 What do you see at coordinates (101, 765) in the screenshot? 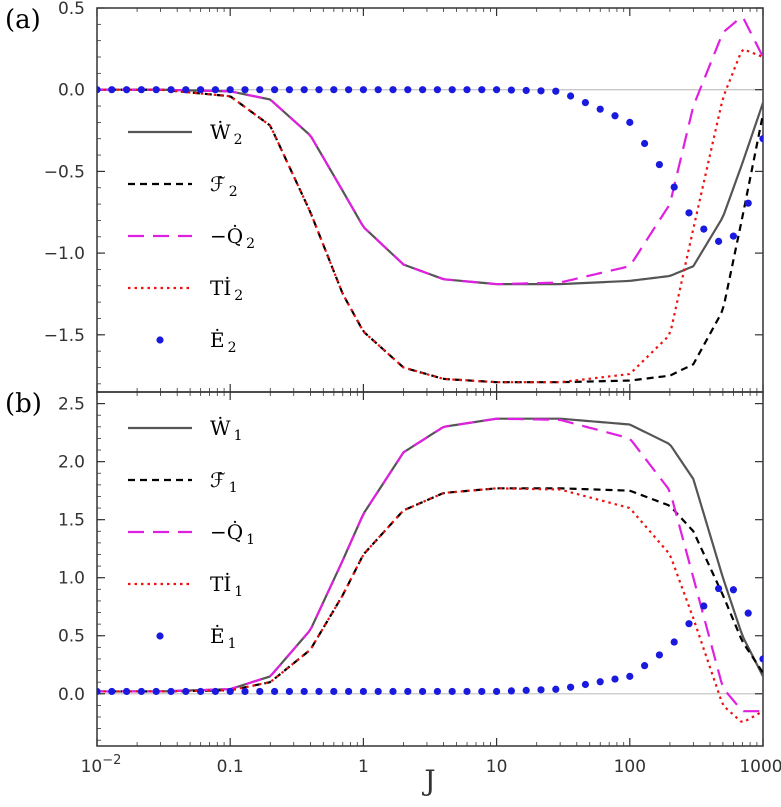
I see `x-tick-label: 10−2` at bounding box center [101, 765].